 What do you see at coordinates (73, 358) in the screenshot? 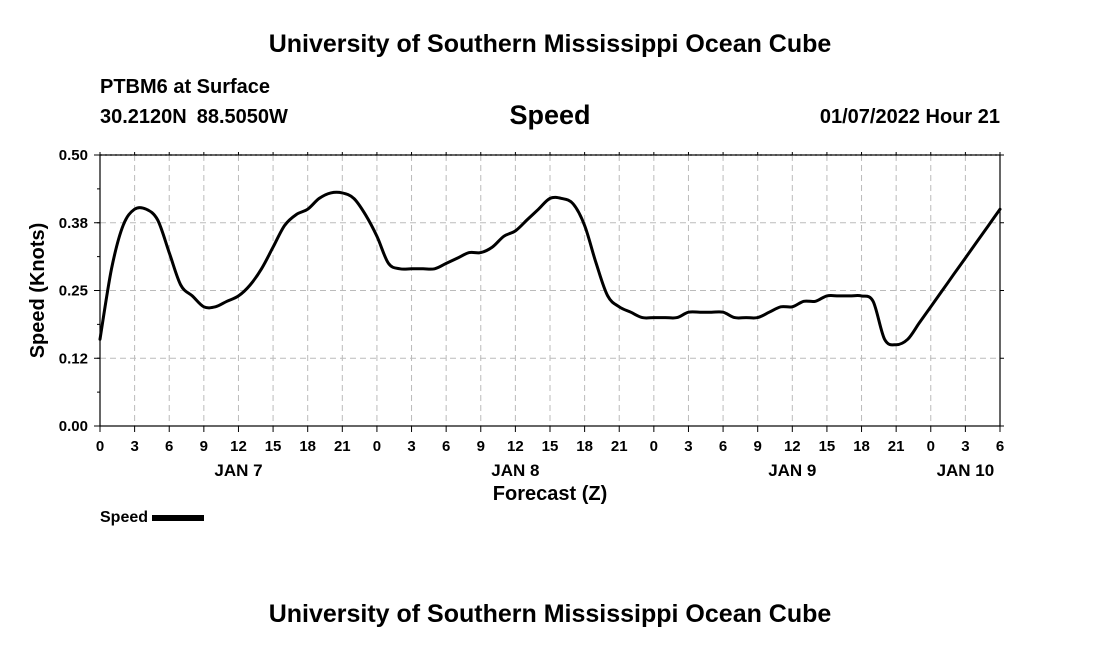
I see `y-tick-label: 0.12` at bounding box center [73, 358].